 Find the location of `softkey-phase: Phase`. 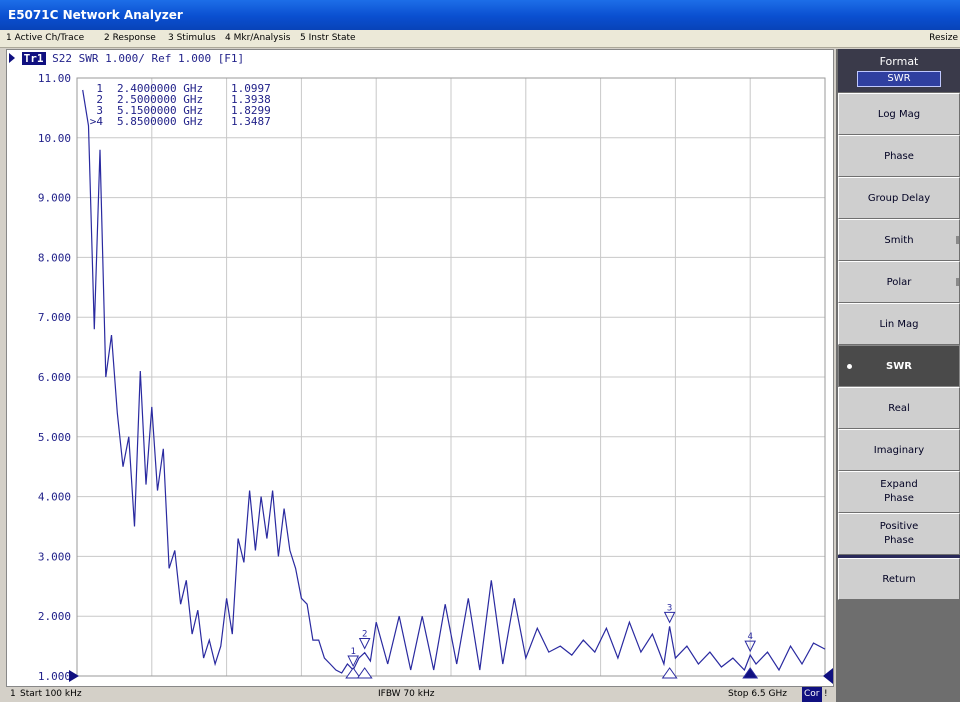

softkey-phase: Phase is located at coordinates (899, 156).